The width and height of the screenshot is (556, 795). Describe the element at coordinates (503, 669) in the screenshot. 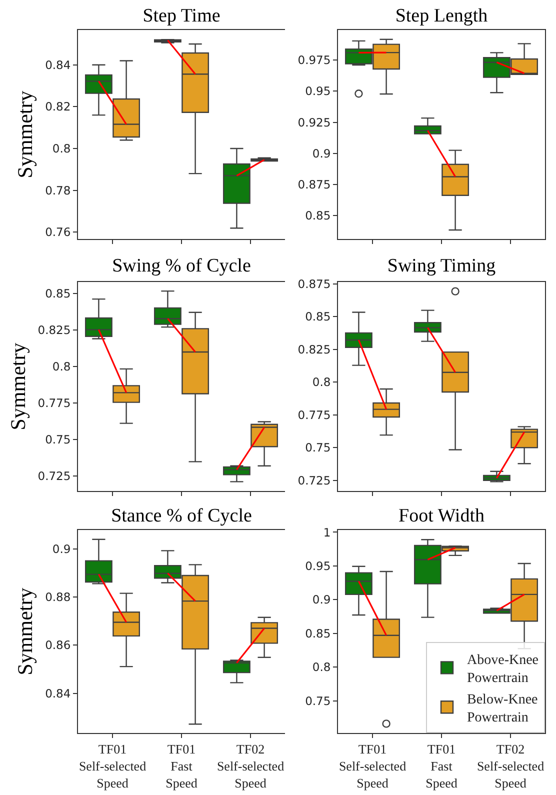

I see `legend-label: Above-Knee Powertrain` at that location.